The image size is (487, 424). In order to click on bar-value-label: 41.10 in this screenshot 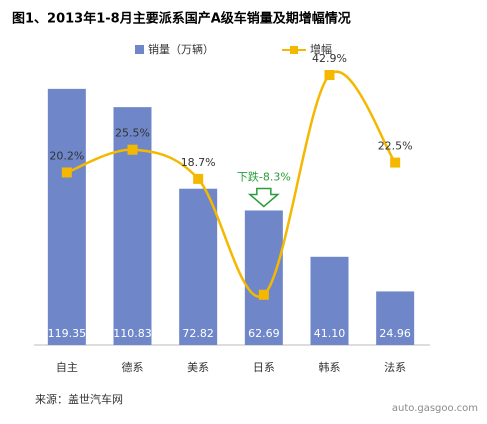, I will do `click(330, 333)`.